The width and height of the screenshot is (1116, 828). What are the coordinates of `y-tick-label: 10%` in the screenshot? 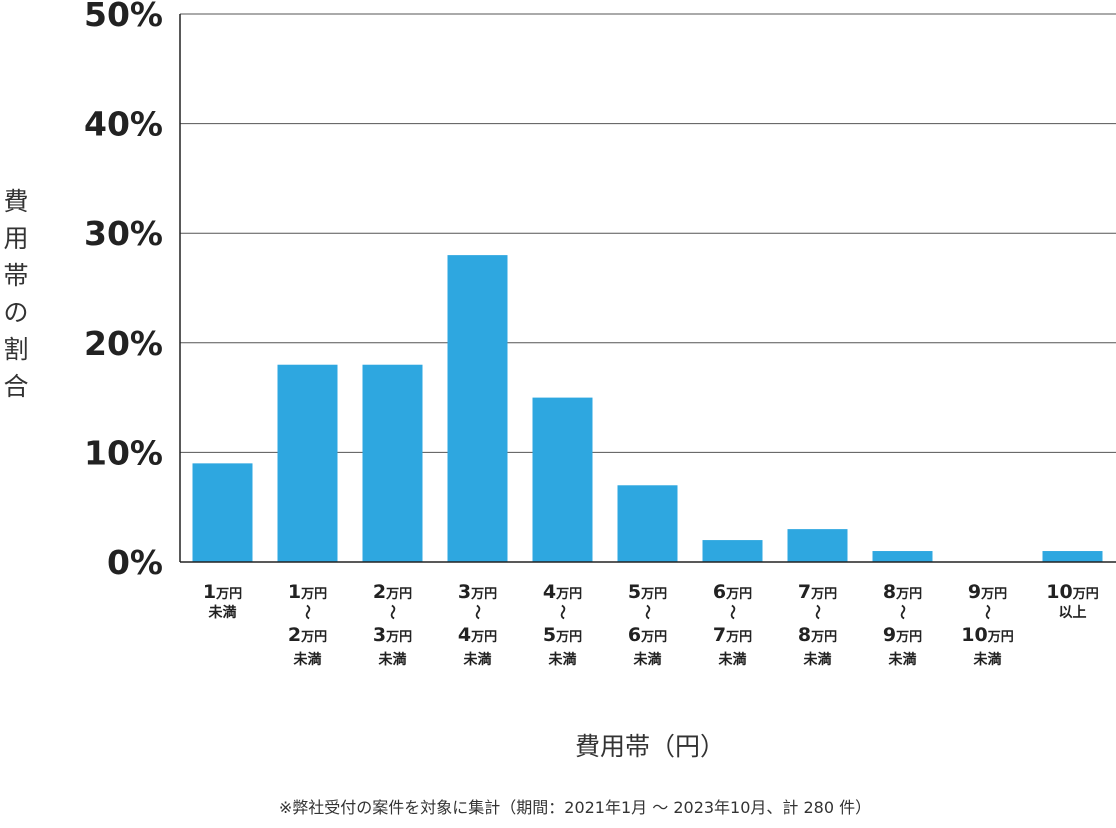 It's located at (123, 452).